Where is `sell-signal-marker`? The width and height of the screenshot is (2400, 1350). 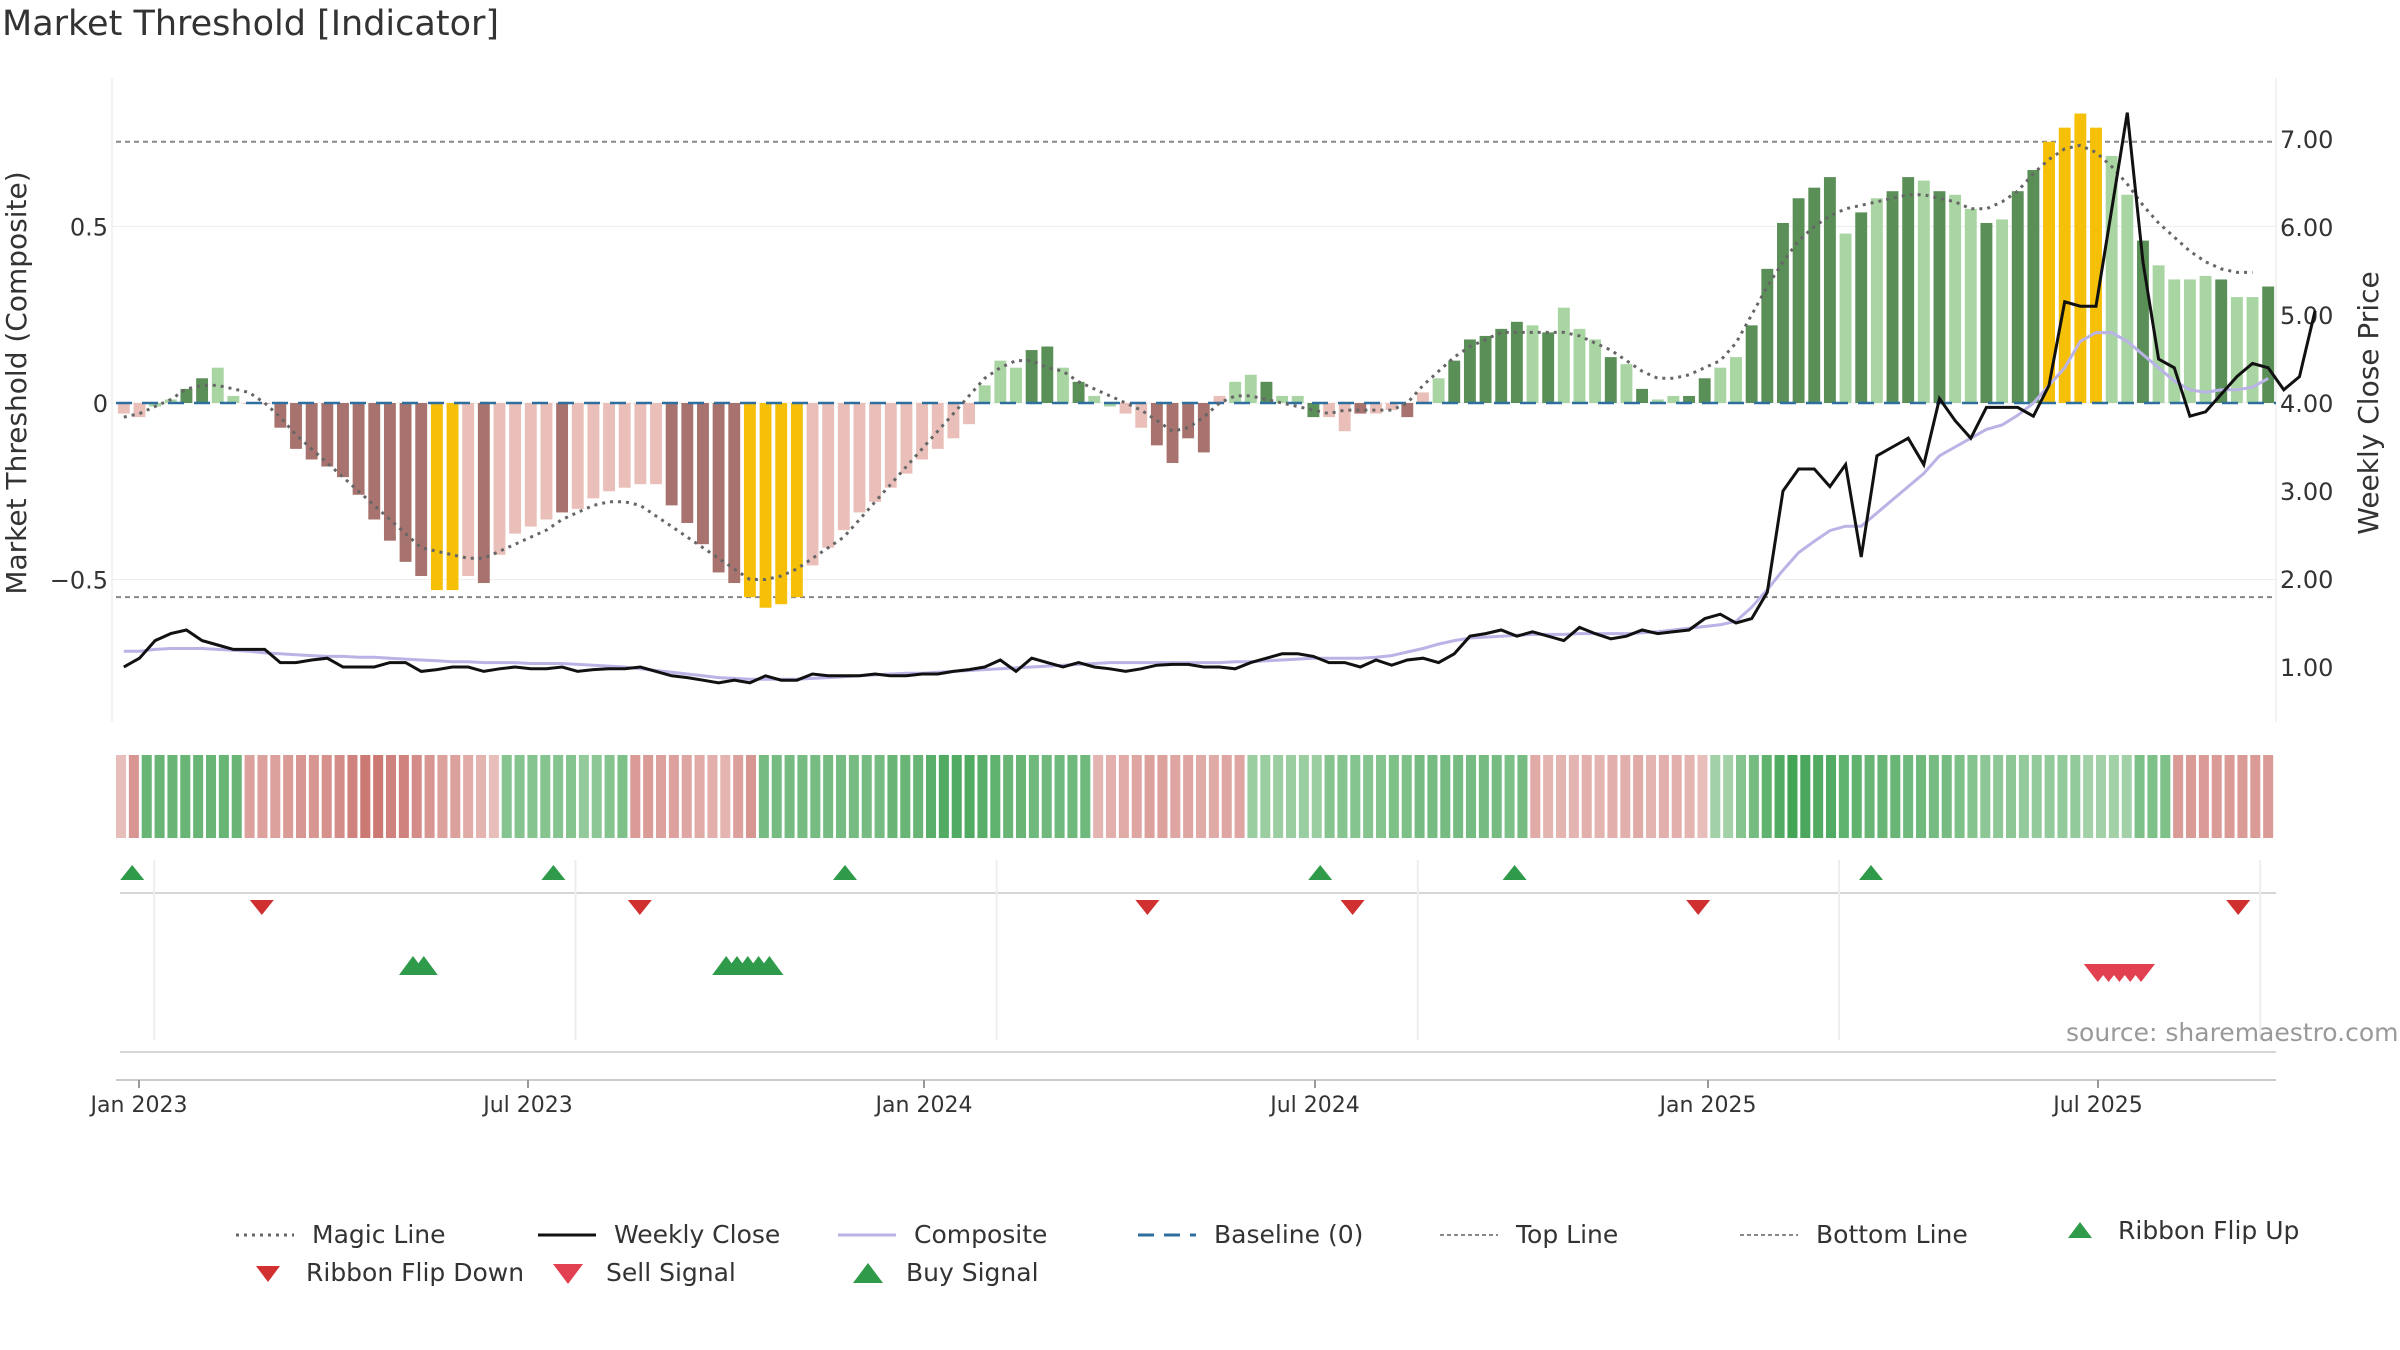
sell-signal-marker is located at coordinates (2141, 973).